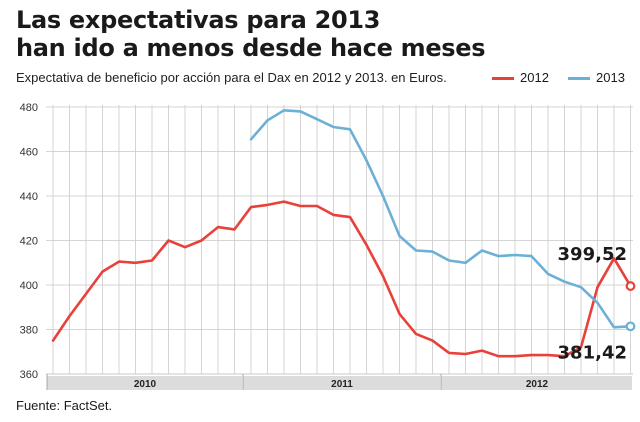 Image resolution: width=640 pixels, height=422 pixels. What do you see at coordinates (29, 242) in the screenshot?
I see `y-tick-label: 420` at bounding box center [29, 242].